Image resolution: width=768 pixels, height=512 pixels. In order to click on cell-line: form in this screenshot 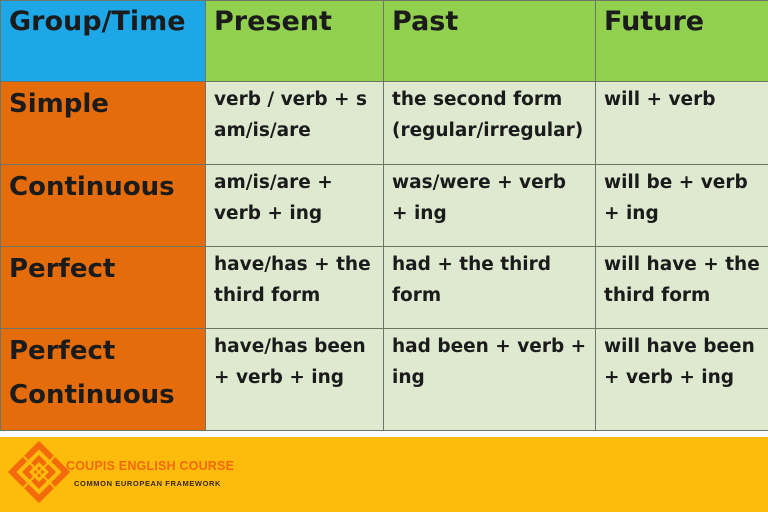, I will do `click(417, 295)`.